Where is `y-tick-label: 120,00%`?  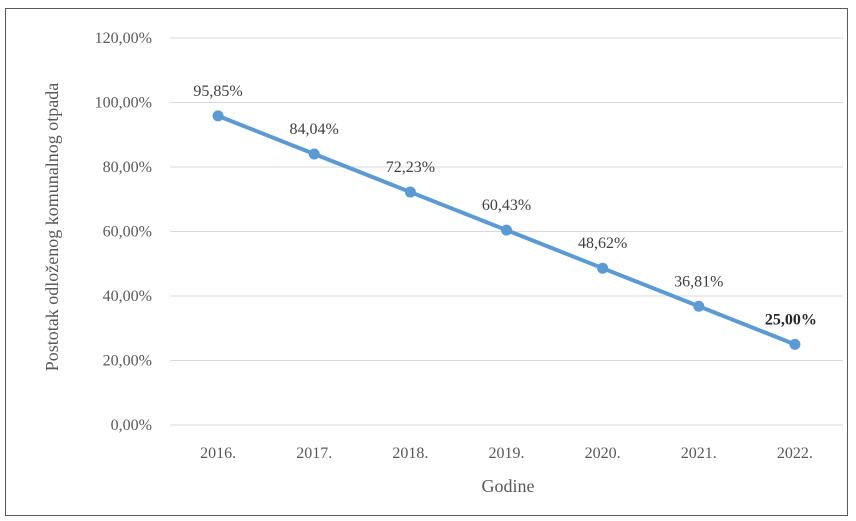
y-tick-label: 120,00% is located at coordinates (123, 38).